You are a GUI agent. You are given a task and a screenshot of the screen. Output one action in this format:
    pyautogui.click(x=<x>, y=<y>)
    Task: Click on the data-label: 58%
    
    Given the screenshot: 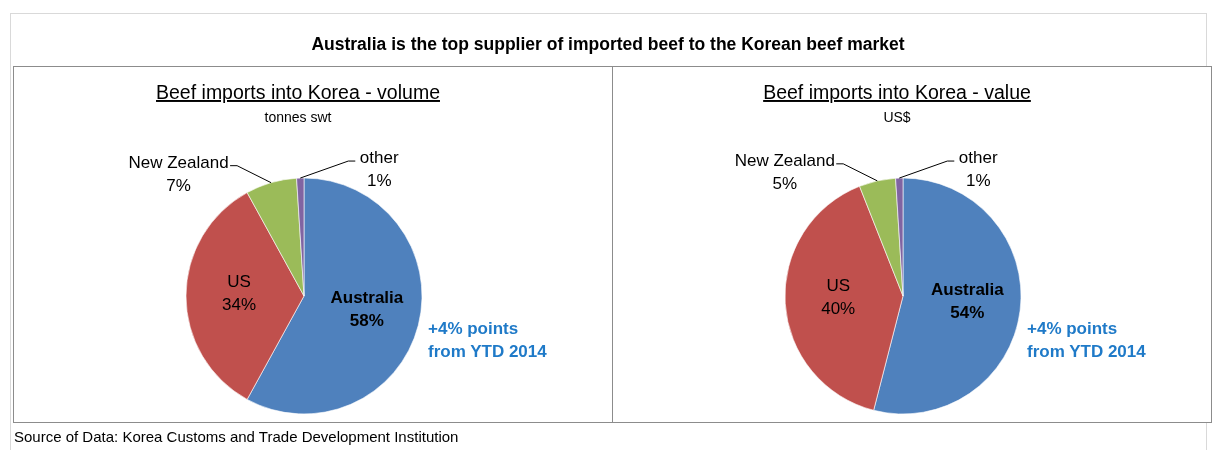 What is the action you would take?
    pyautogui.click(x=366, y=321)
    